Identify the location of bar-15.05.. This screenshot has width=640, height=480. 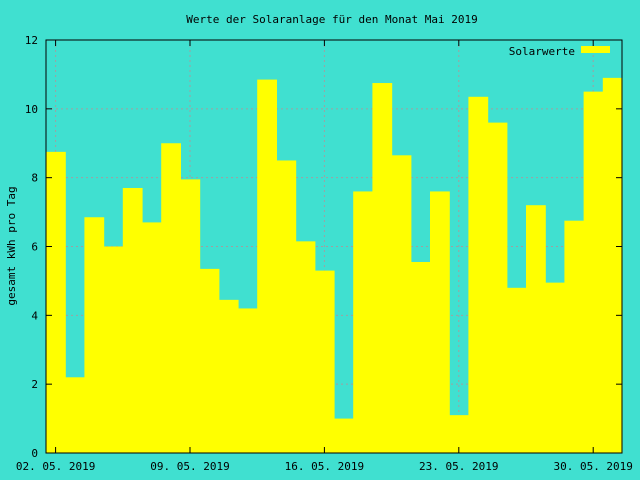
(305, 347).